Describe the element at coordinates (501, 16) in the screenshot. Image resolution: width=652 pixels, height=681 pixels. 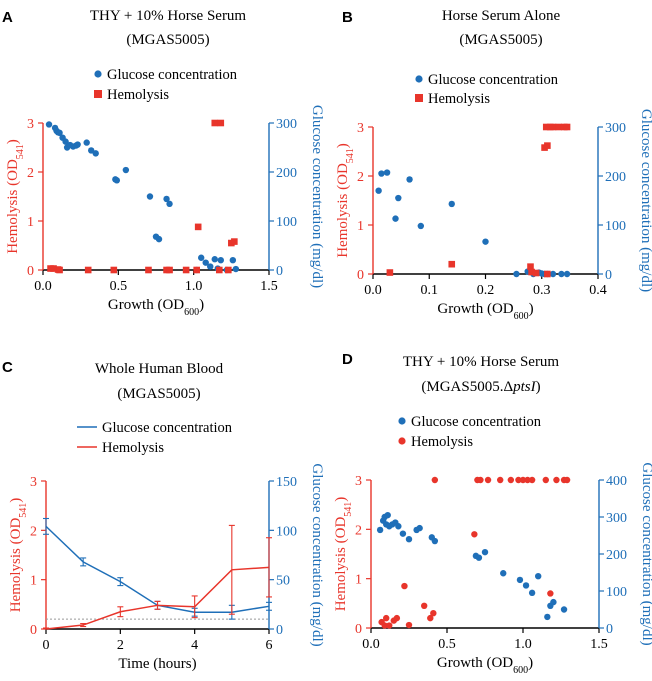
I see `chart-title: Horse Serum Alone` at that location.